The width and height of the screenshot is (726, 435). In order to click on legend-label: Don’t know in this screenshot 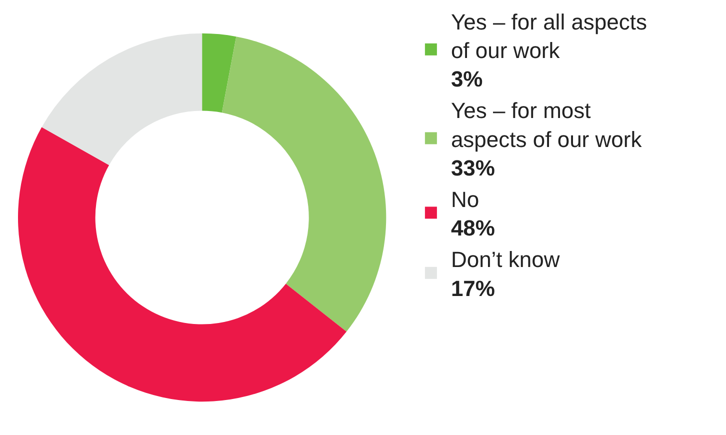, I will do `click(505, 259)`.